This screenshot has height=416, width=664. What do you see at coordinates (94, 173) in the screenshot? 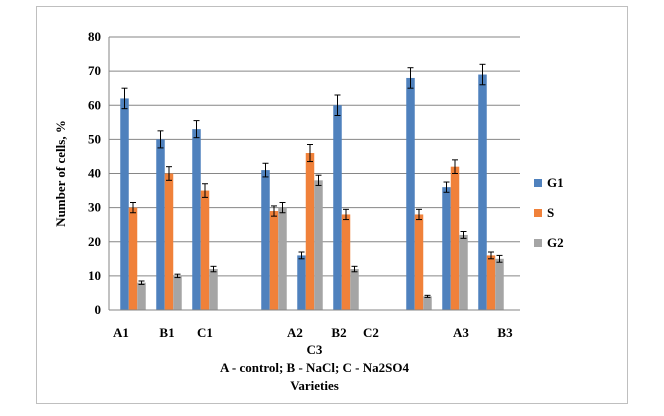
I see `y-tick-label: 40` at bounding box center [94, 173].